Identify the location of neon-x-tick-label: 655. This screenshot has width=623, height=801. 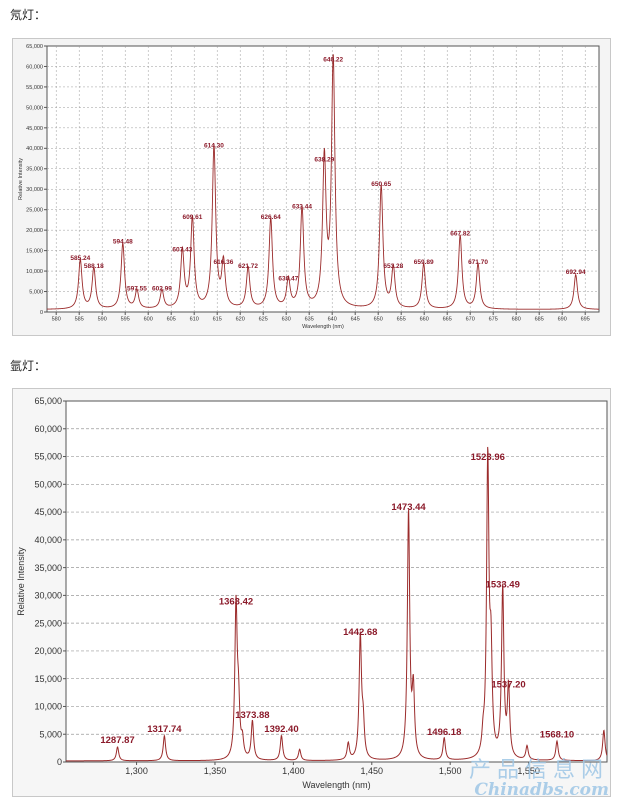
(401, 320).